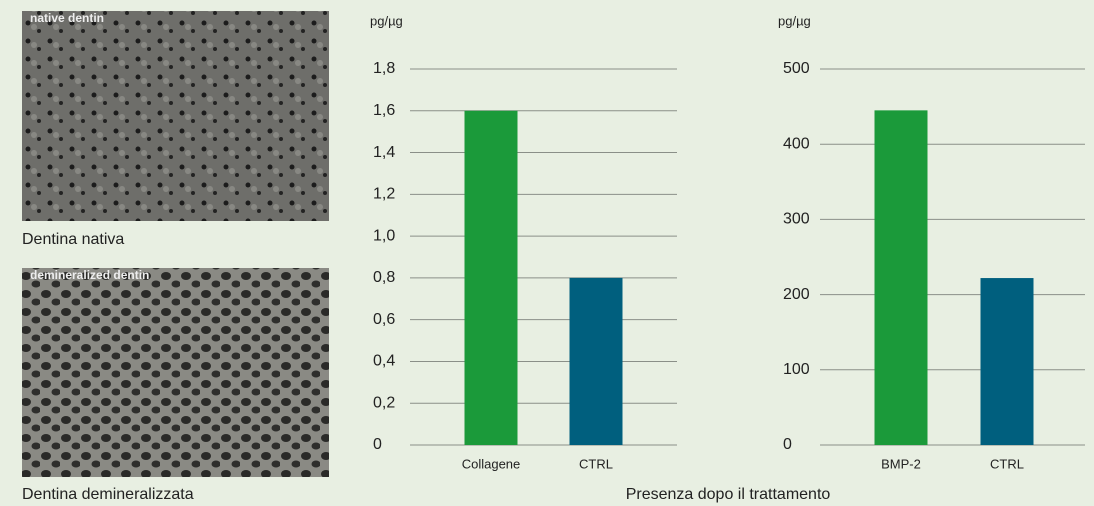 The height and width of the screenshot is (506, 1094). I want to click on figure-caption: Presenza dopo il trattamento, so click(728, 494).